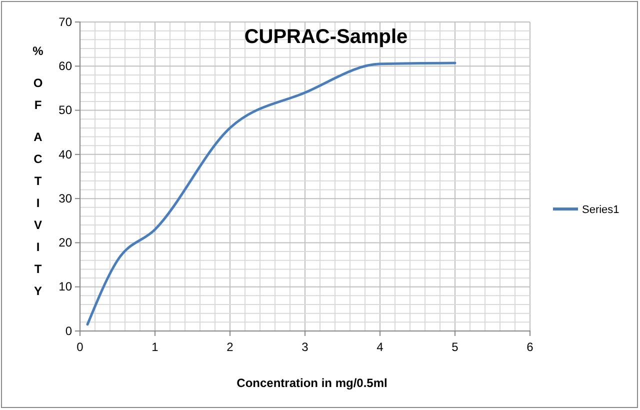 The width and height of the screenshot is (640, 410). What do you see at coordinates (65, 198) in the screenshot?
I see `y-tick-label: 30` at bounding box center [65, 198].